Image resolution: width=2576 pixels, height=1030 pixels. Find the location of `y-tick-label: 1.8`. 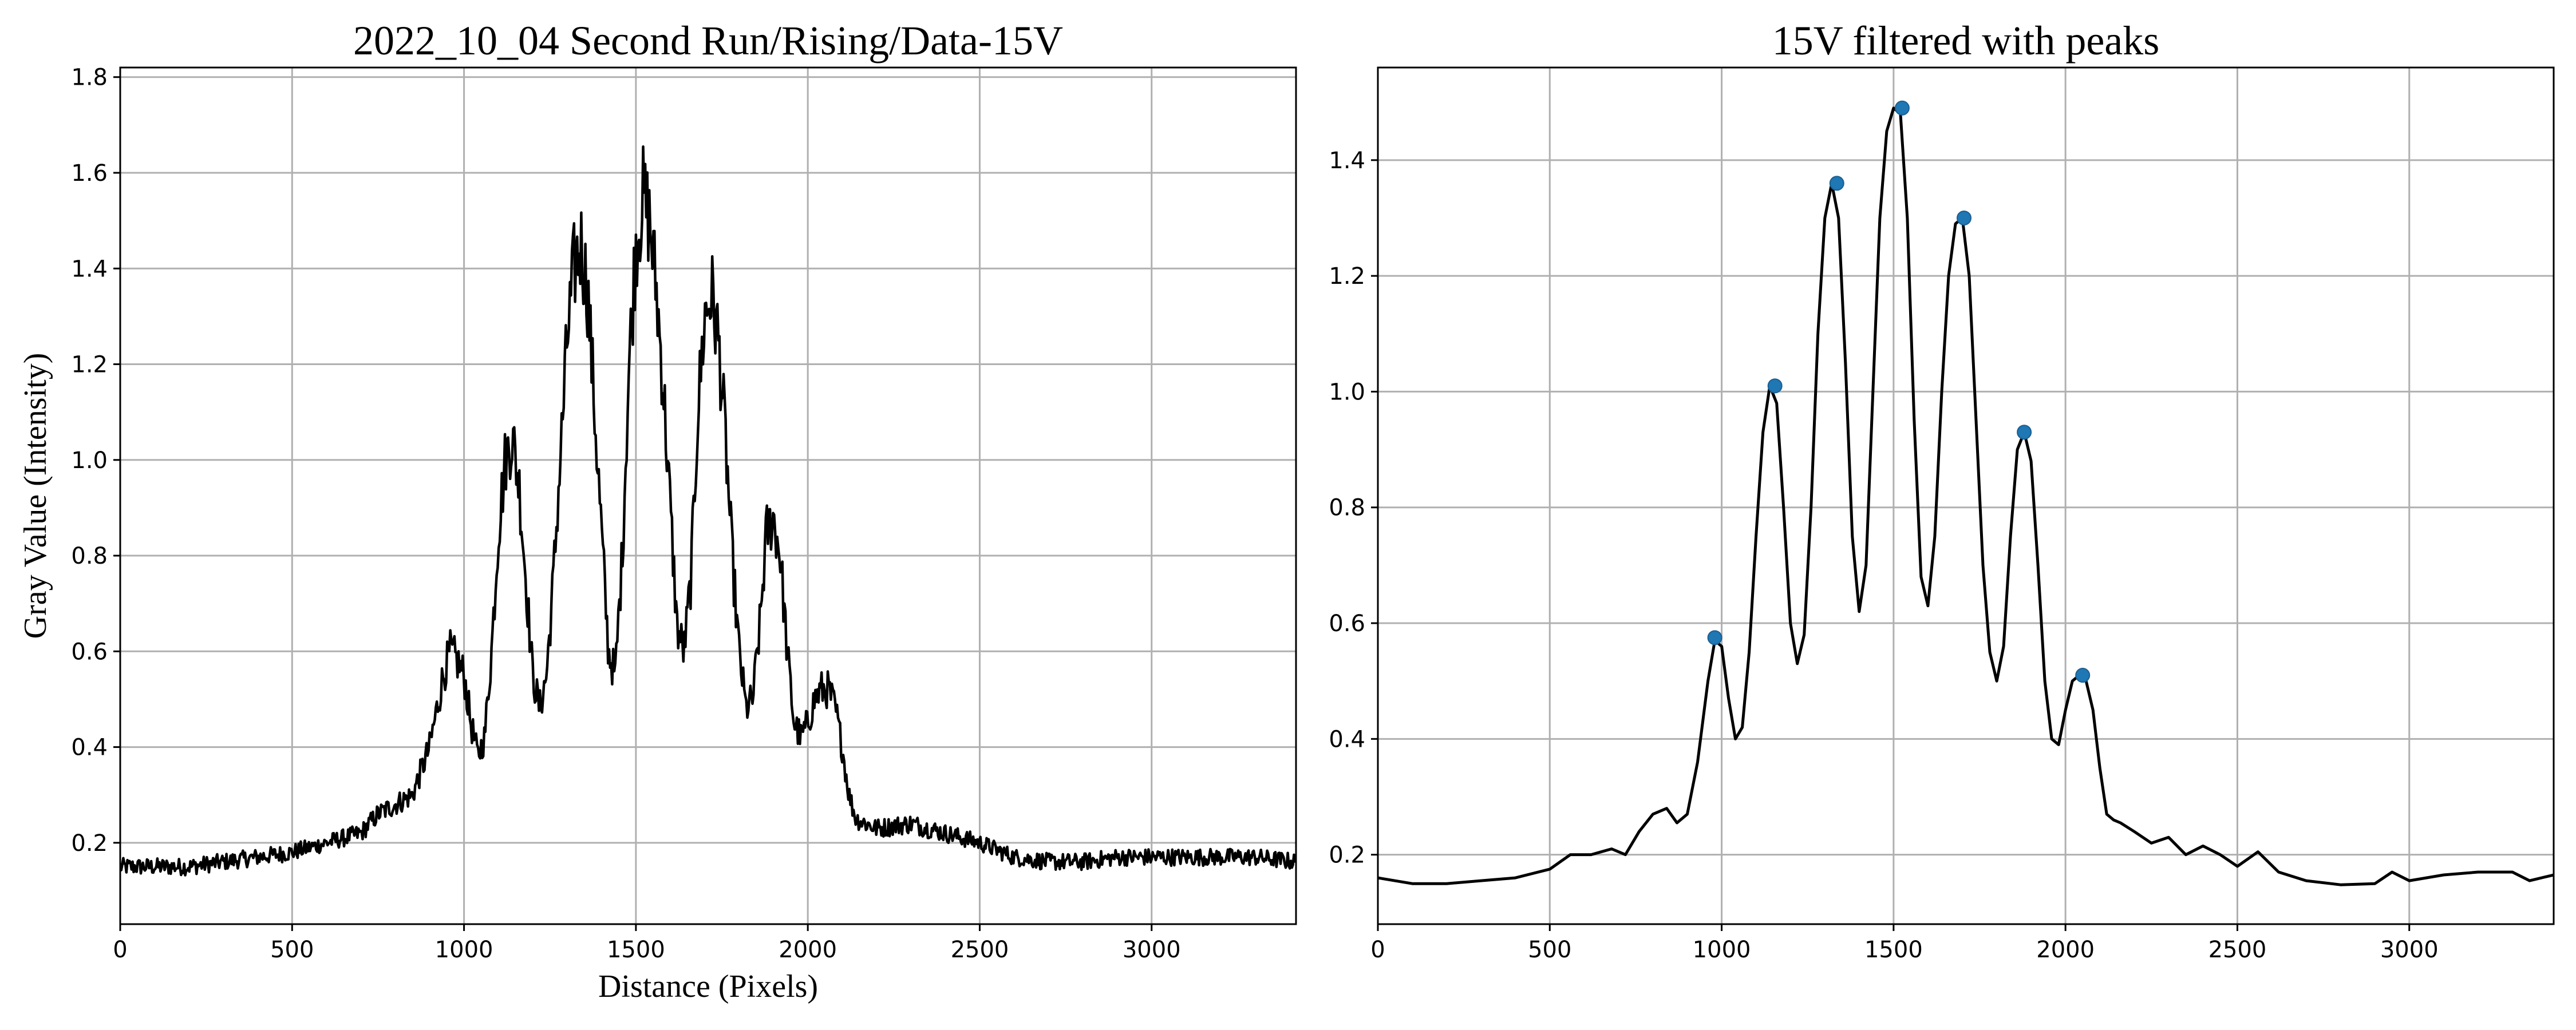

y-tick-label: 1.8 is located at coordinates (89, 78).